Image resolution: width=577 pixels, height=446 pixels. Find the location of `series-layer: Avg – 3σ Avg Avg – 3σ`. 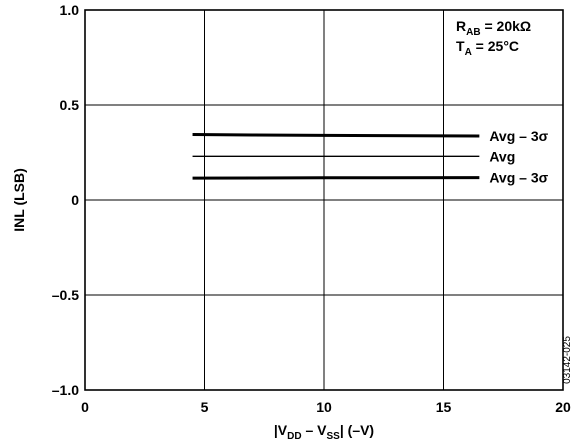

series-layer: Avg – 3σ Avg Avg – 3σ is located at coordinates (370, 157).